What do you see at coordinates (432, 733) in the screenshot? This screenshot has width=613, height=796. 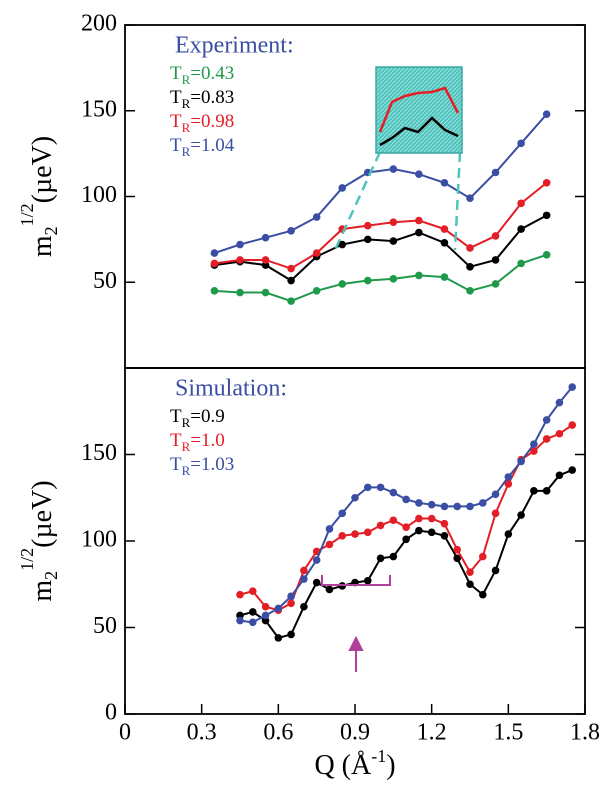 I see `x-tick-label: 1.2` at bounding box center [432, 733].